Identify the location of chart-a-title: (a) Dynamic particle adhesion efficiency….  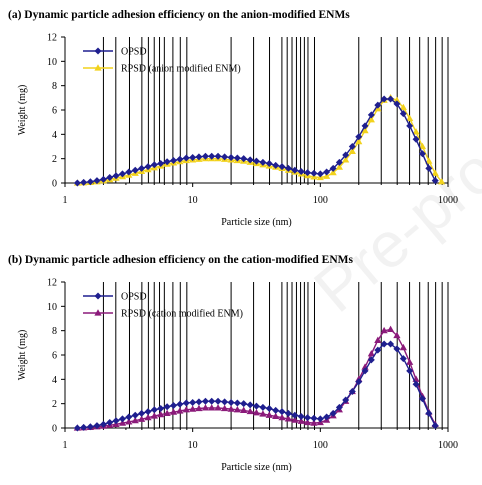
(179, 15).